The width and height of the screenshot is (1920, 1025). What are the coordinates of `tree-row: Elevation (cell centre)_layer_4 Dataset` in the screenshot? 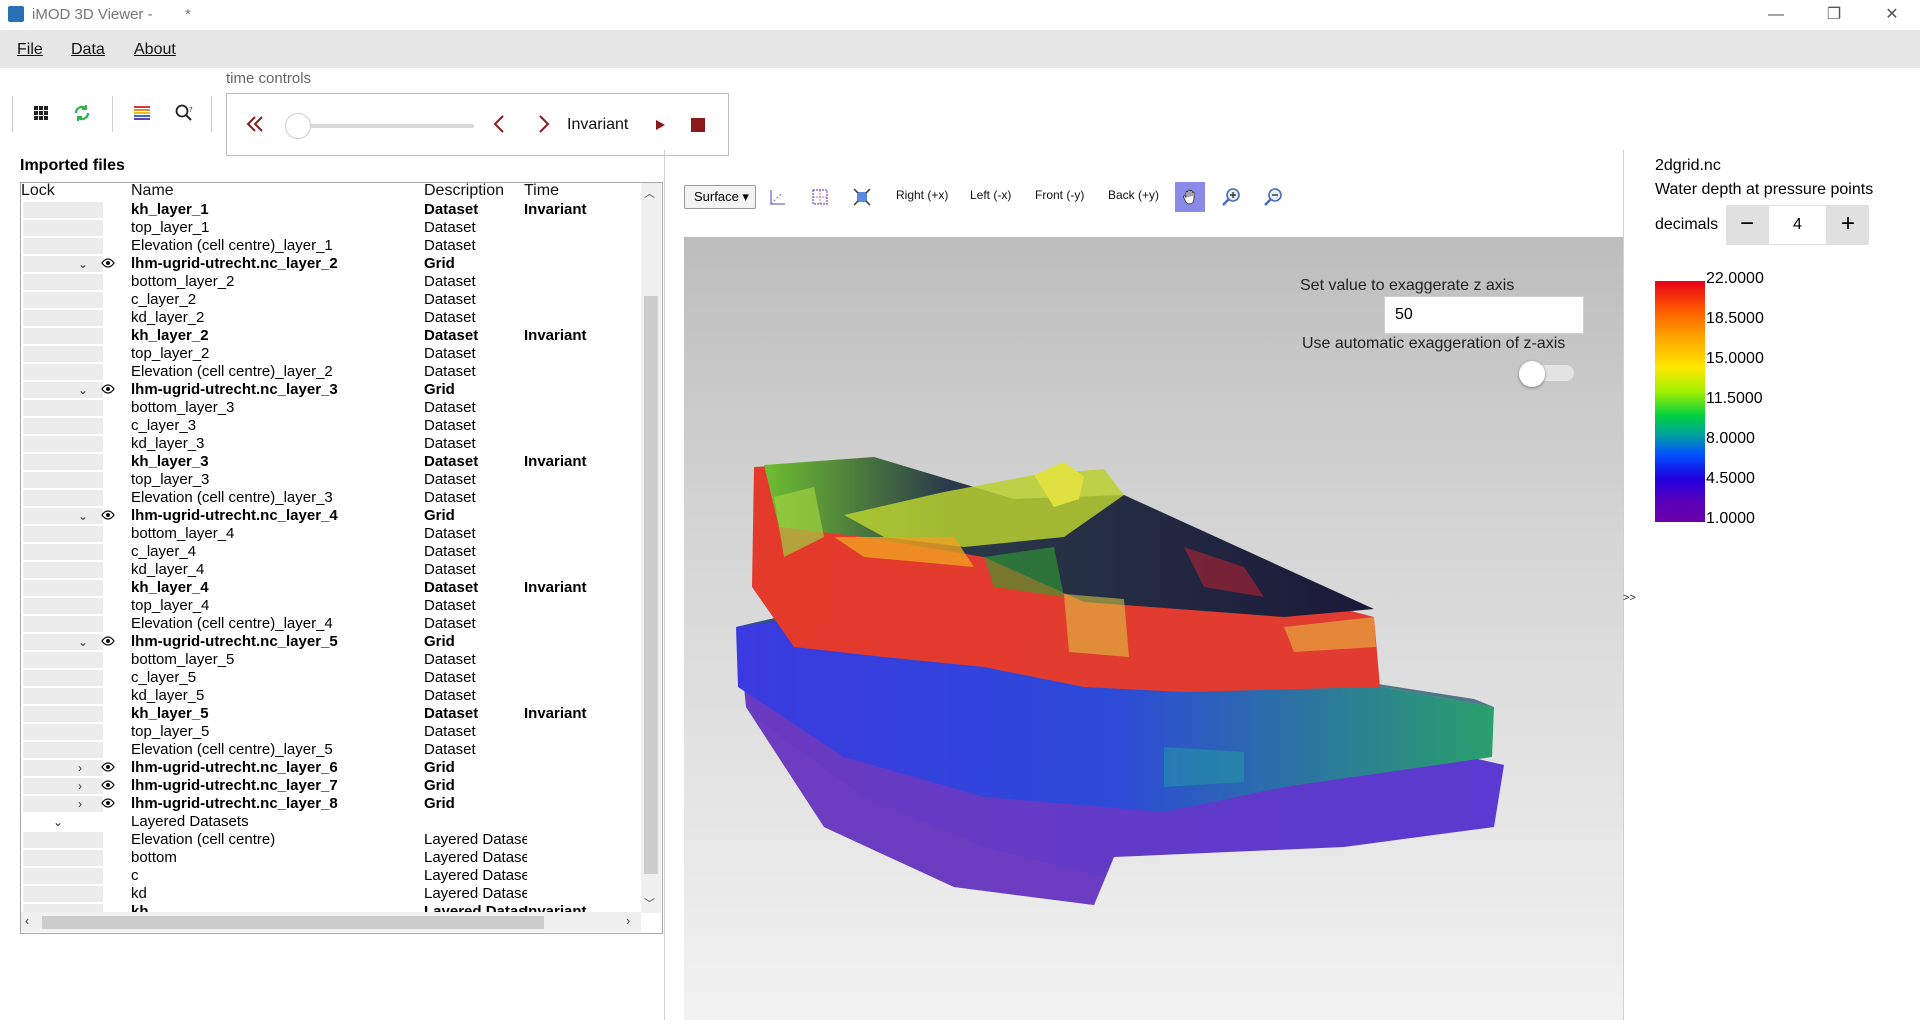 It's located at (331, 624).